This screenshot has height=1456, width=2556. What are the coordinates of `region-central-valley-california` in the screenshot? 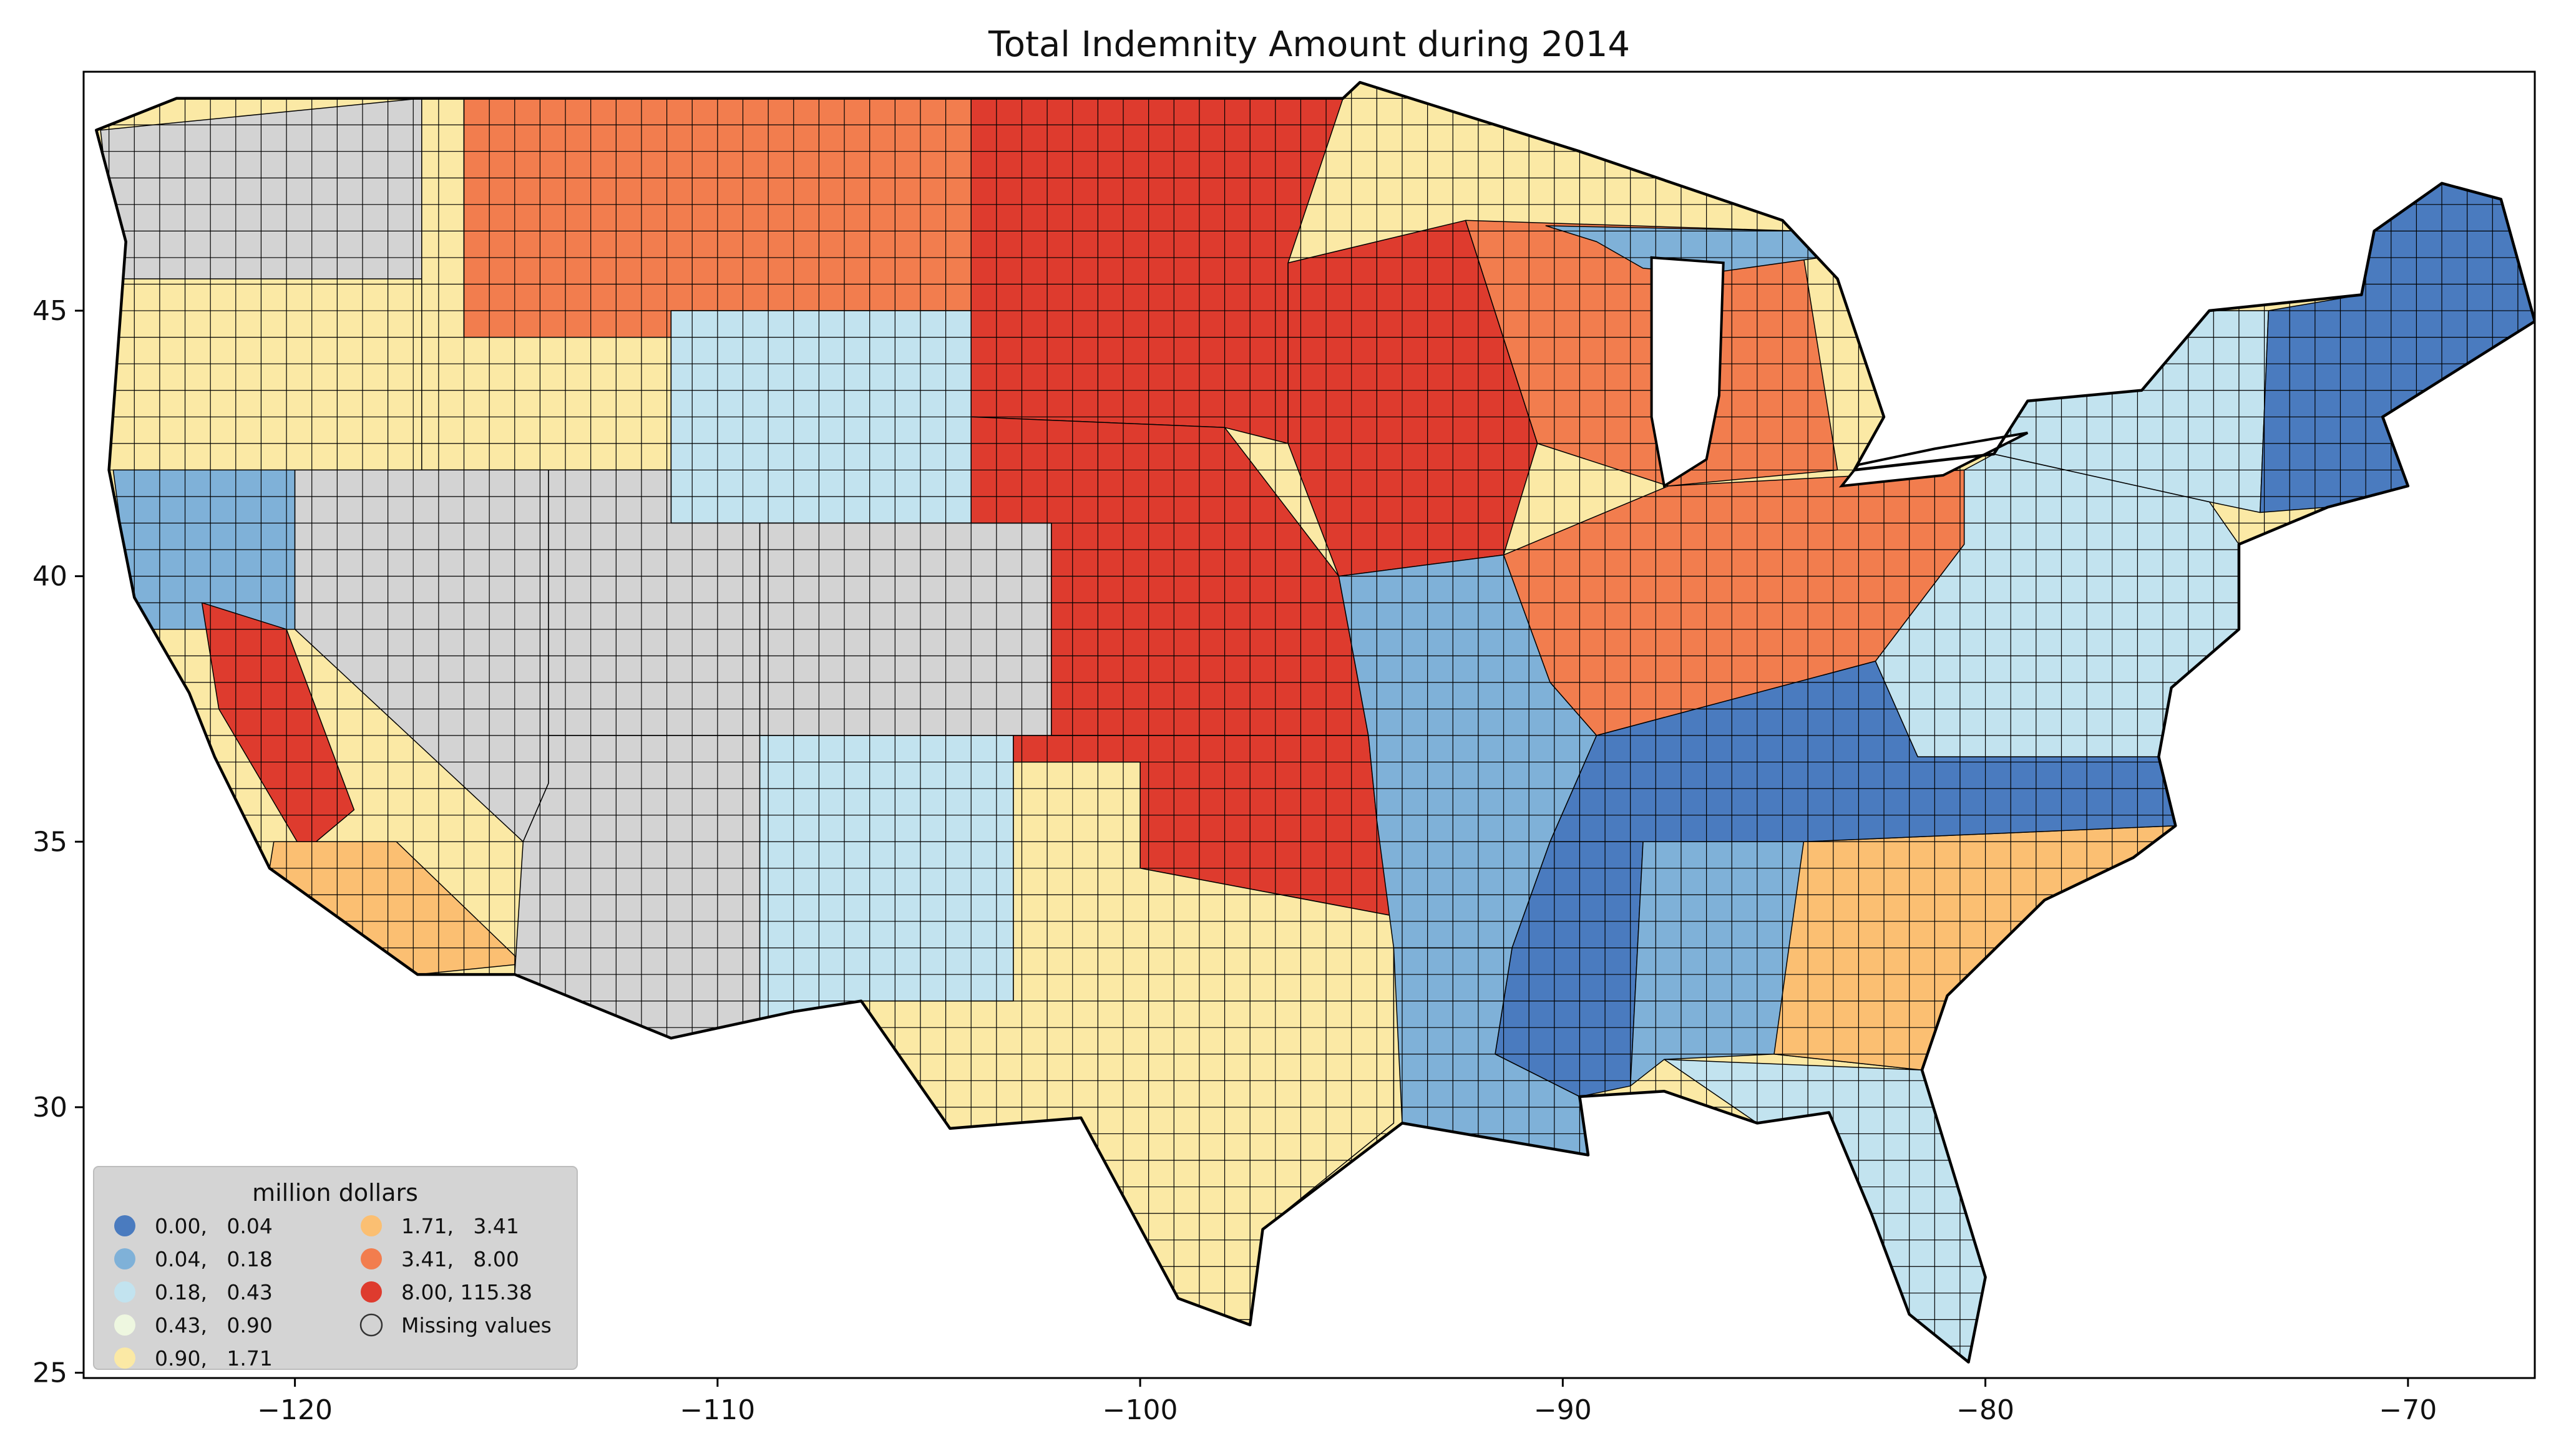 It's located at (278, 728).